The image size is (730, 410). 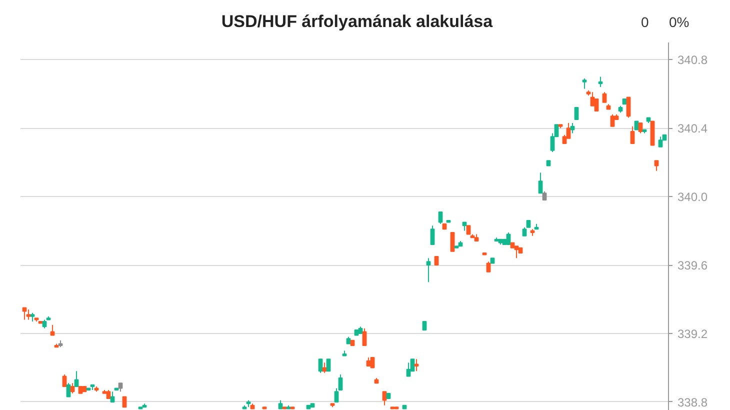 What do you see at coordinates (693, 197) in the screenshot?
I see `y-tick-label: 340.0` at bounding box center [693, 197].